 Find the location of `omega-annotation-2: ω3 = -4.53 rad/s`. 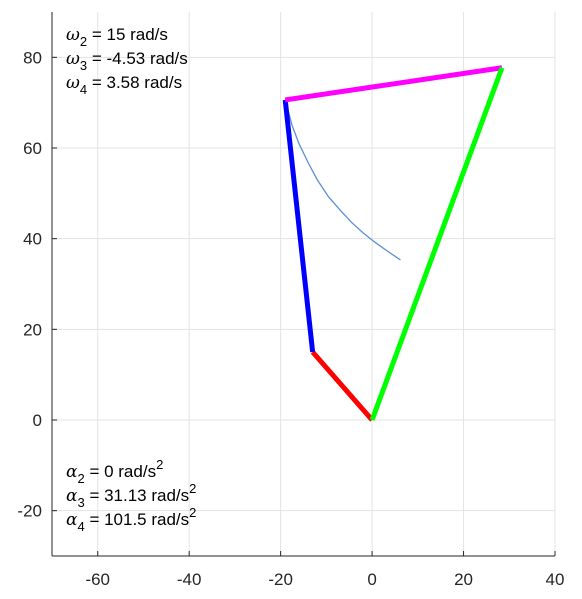

omega-annotation-2: ω3 = -4.53 rad/s is located at coordinates (127, 61).